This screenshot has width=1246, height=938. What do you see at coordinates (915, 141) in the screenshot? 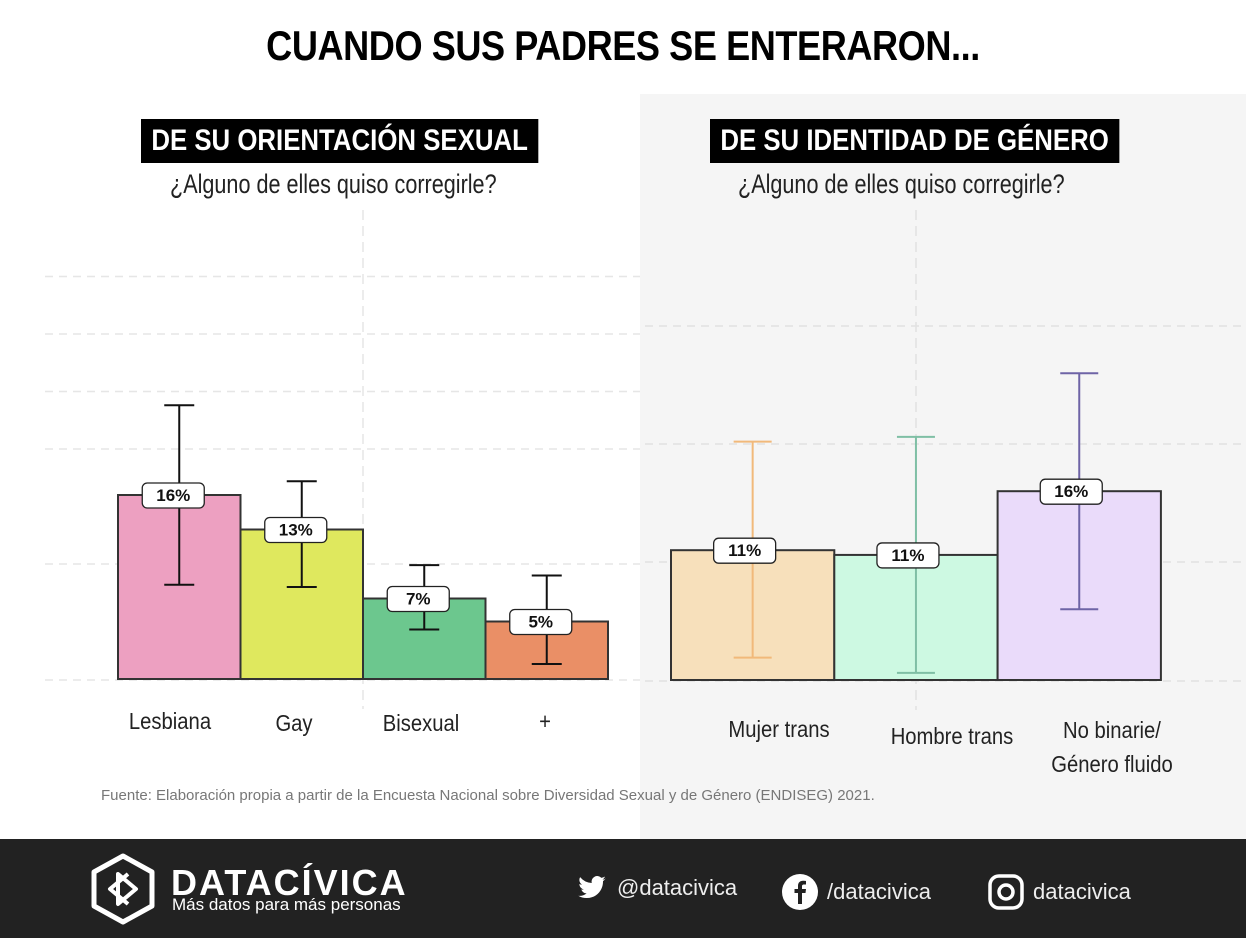
I see `gender-section-title: DE SU IDENTIDAD DE GÉNERO` at bounding box center [915, 141].